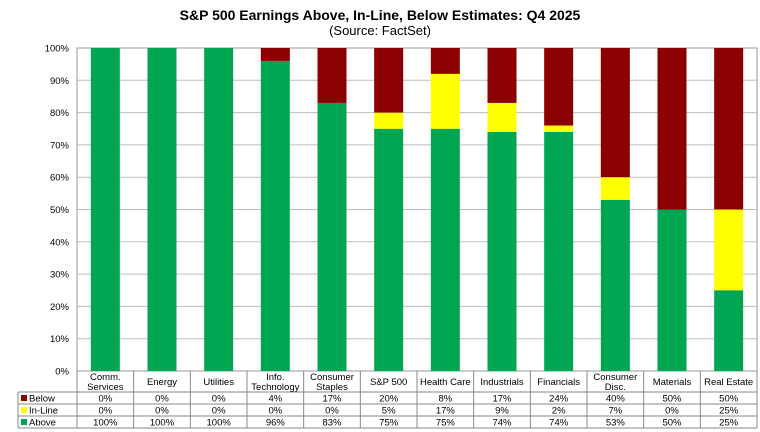 The width and height of the screenshot is (760, 432). I want to click on x-tick-label: Real Estate, so click(728, 382).